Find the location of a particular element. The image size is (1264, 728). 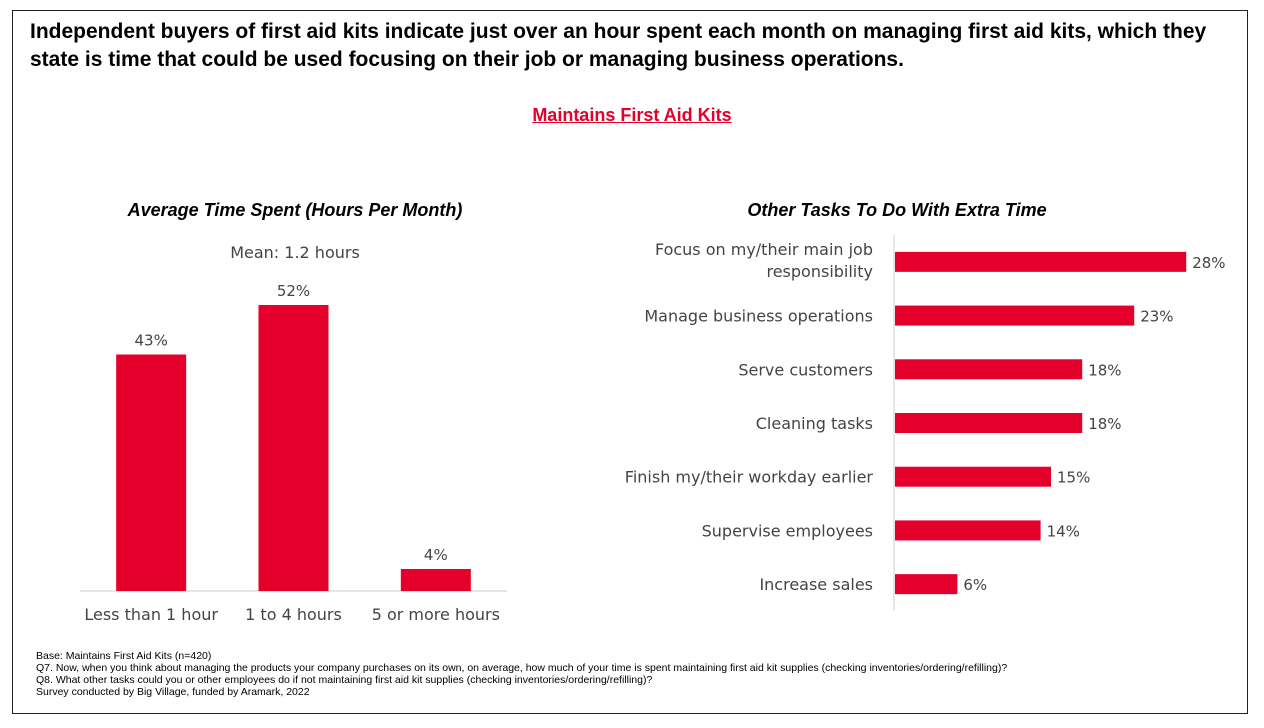

section-title: Maintains First Aid Kits is located at coordinates (632, 115).